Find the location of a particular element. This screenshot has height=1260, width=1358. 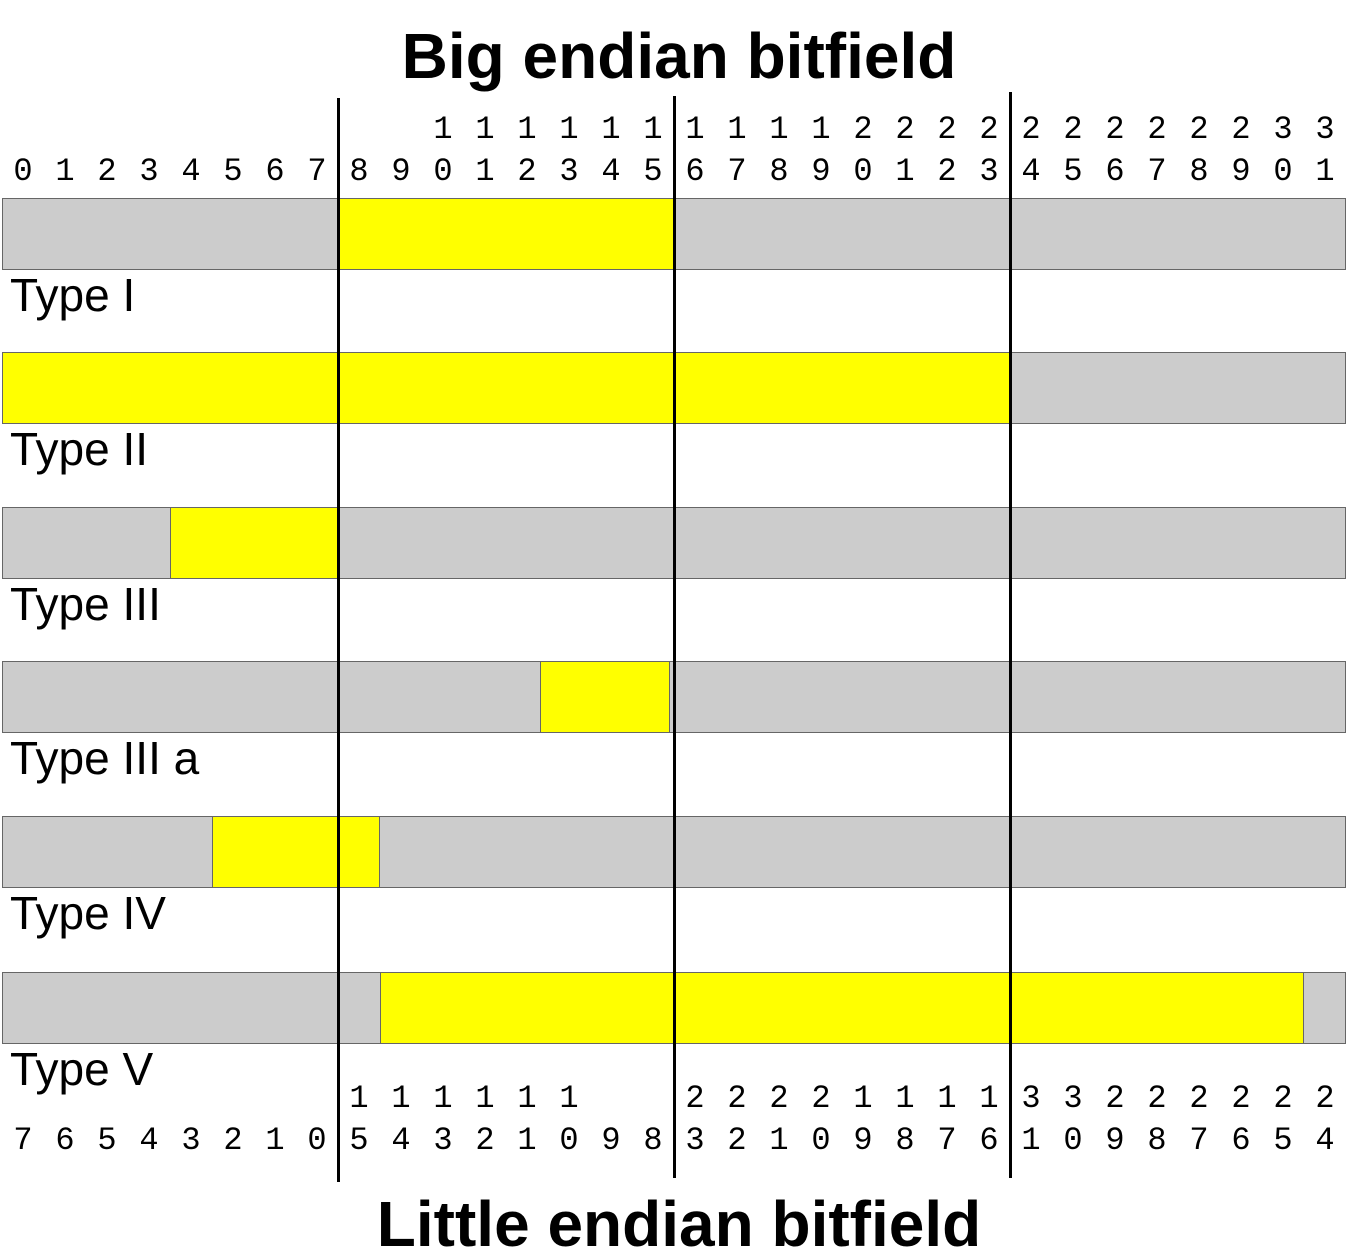

row-label: Type III a is located at coordinates (105, 758).